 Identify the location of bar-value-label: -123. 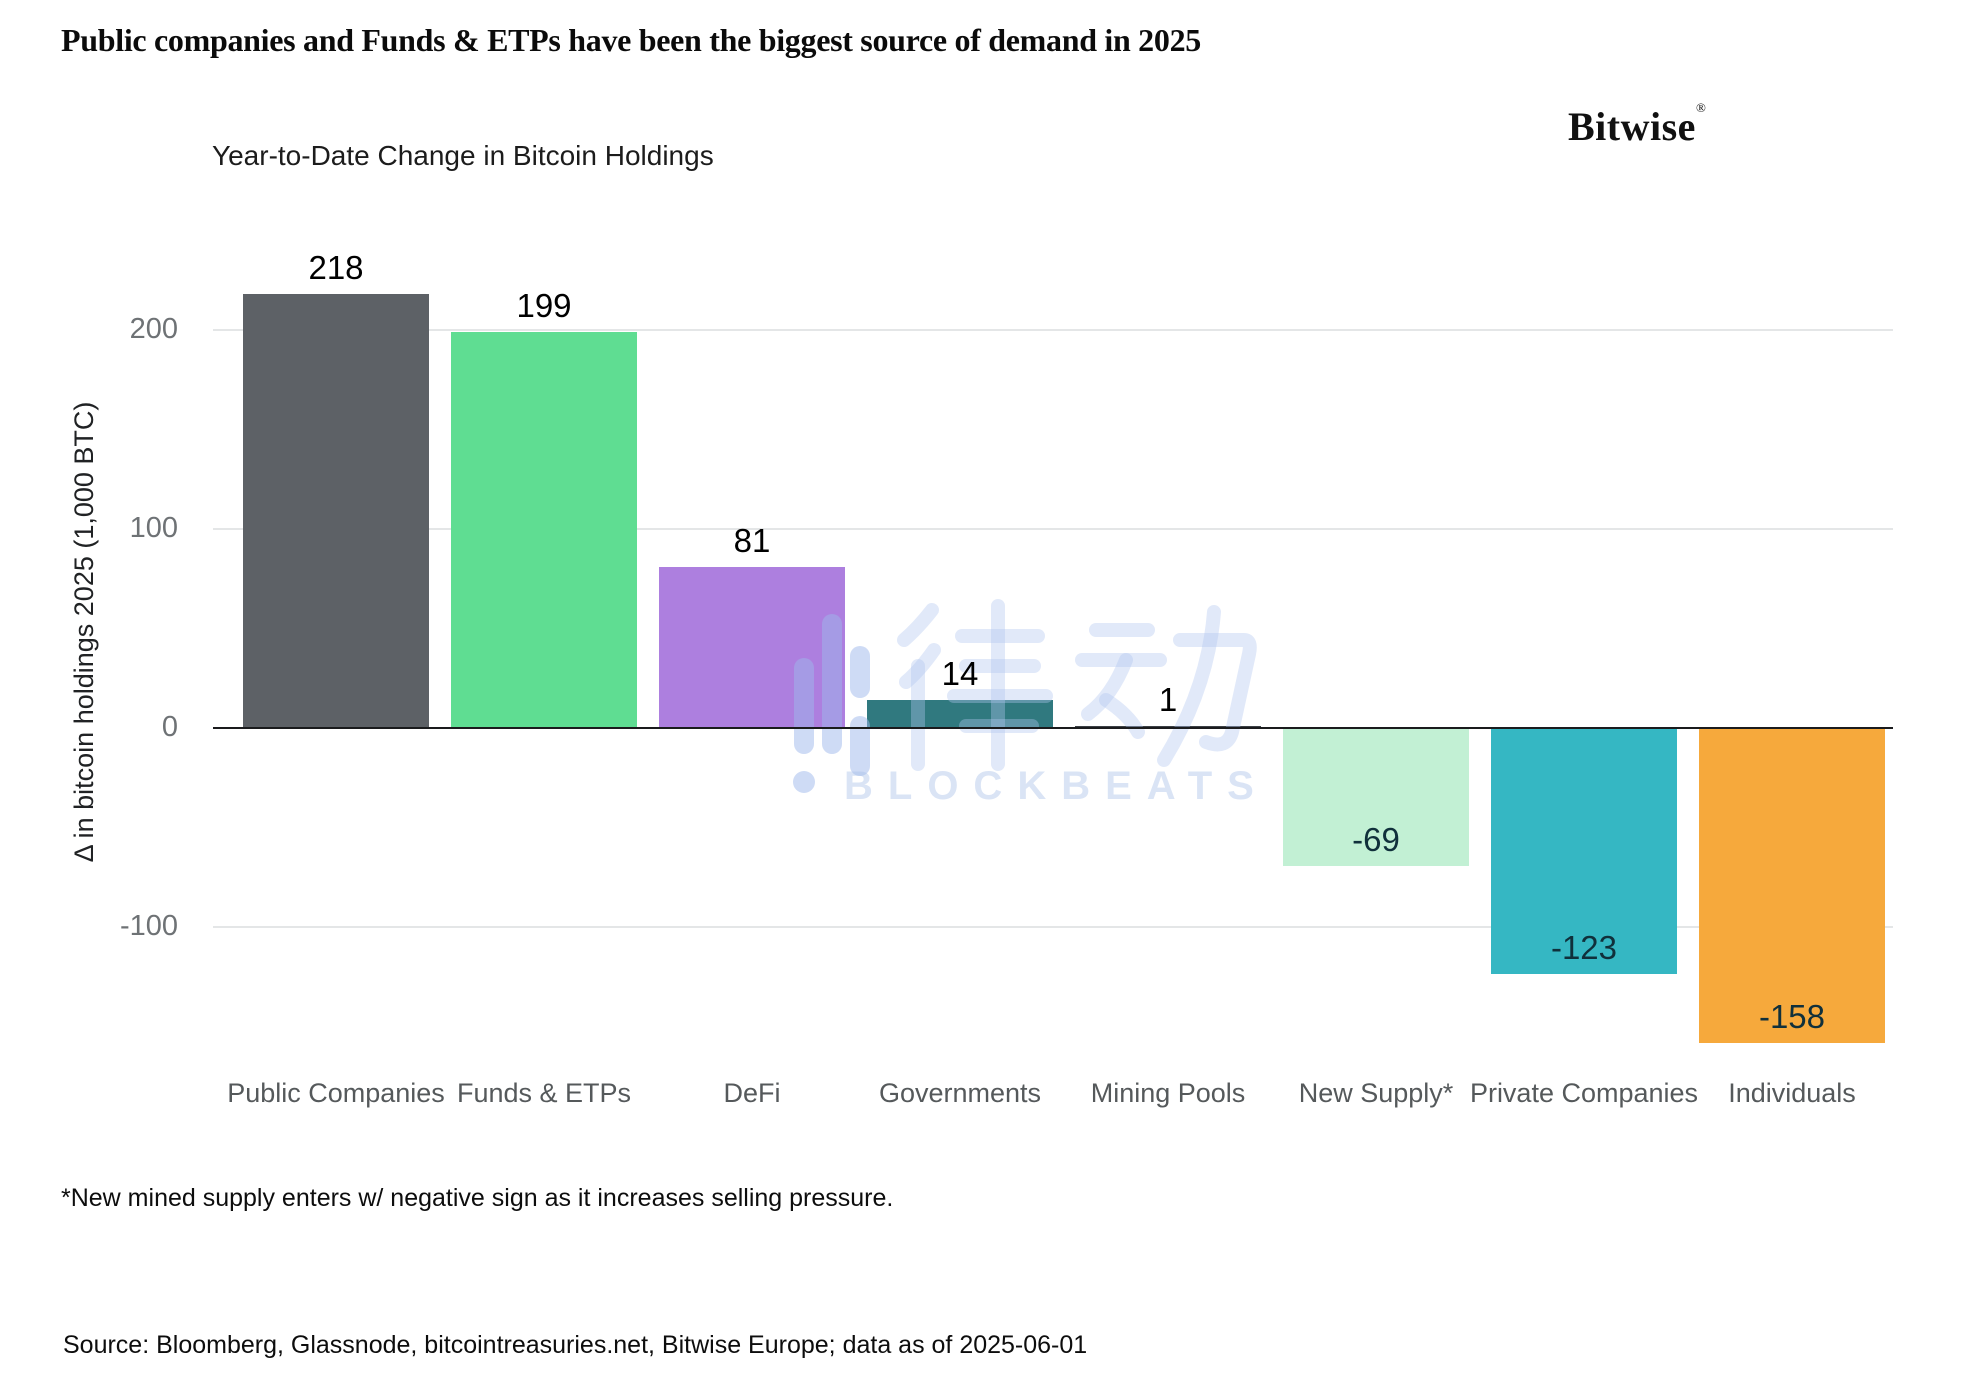
(1584, 947).